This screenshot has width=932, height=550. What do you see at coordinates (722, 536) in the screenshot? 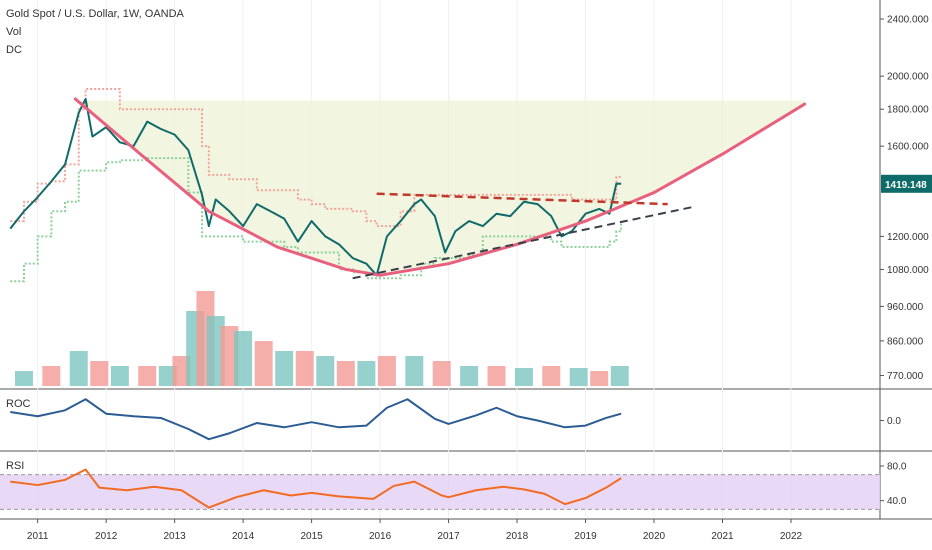
I see `time-tick-label: 2021` at bounding box center [722, 536].